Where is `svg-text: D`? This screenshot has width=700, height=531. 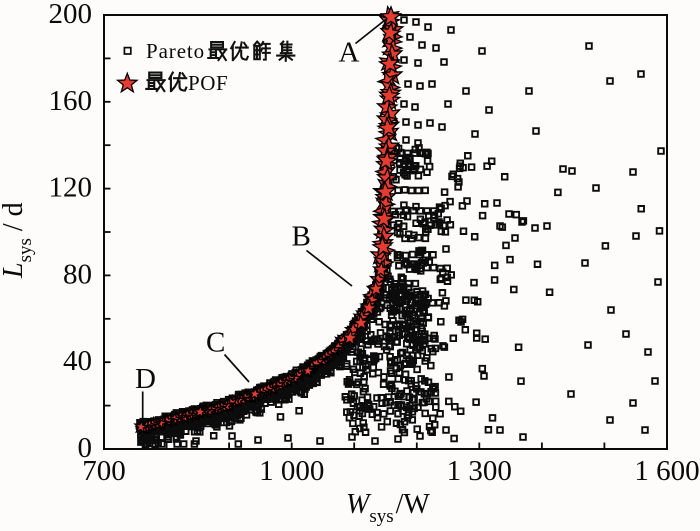
svg-text: D is located at coordinates (145, 379).